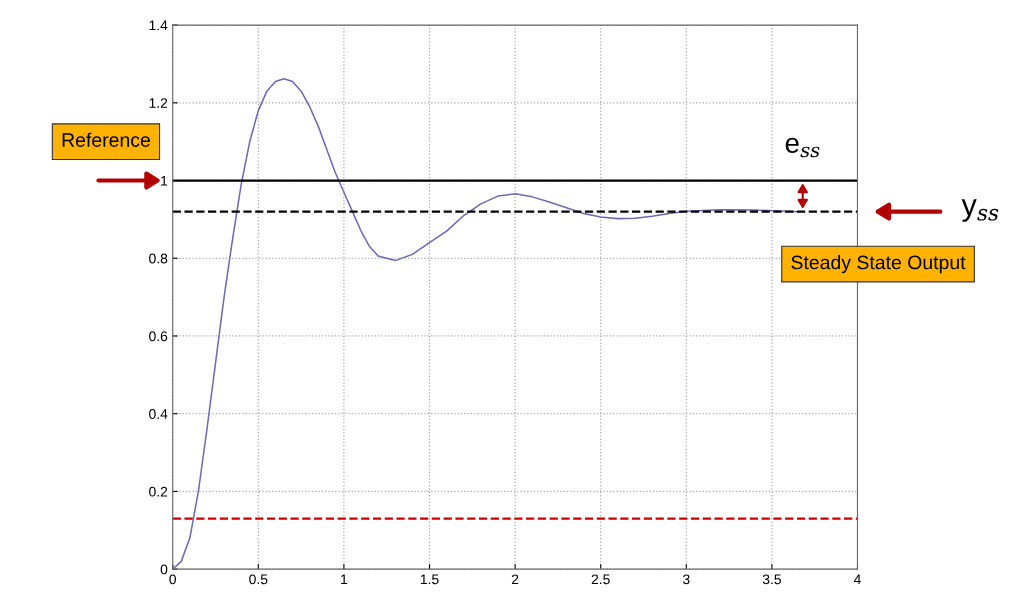  What do you see at coordinates (686, 579) in the screenshot?
I see `x-tick-label: 3` at bounding box center [686, 579].